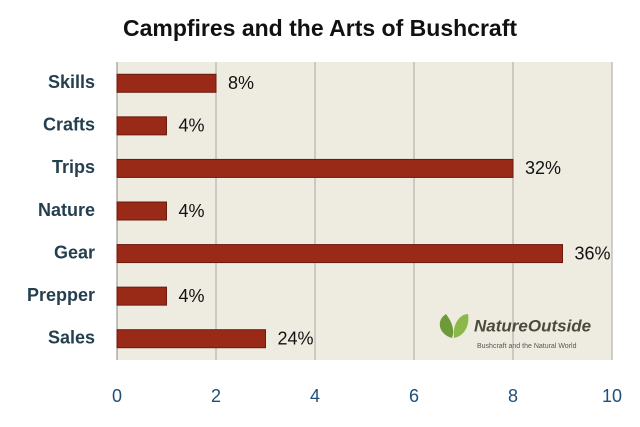 The height and width of the screenshot is (427, 640). What do you see at coordinates (454, 326) in the screenshot?
I see `watermark-logo` at bounding box center [454, 326].